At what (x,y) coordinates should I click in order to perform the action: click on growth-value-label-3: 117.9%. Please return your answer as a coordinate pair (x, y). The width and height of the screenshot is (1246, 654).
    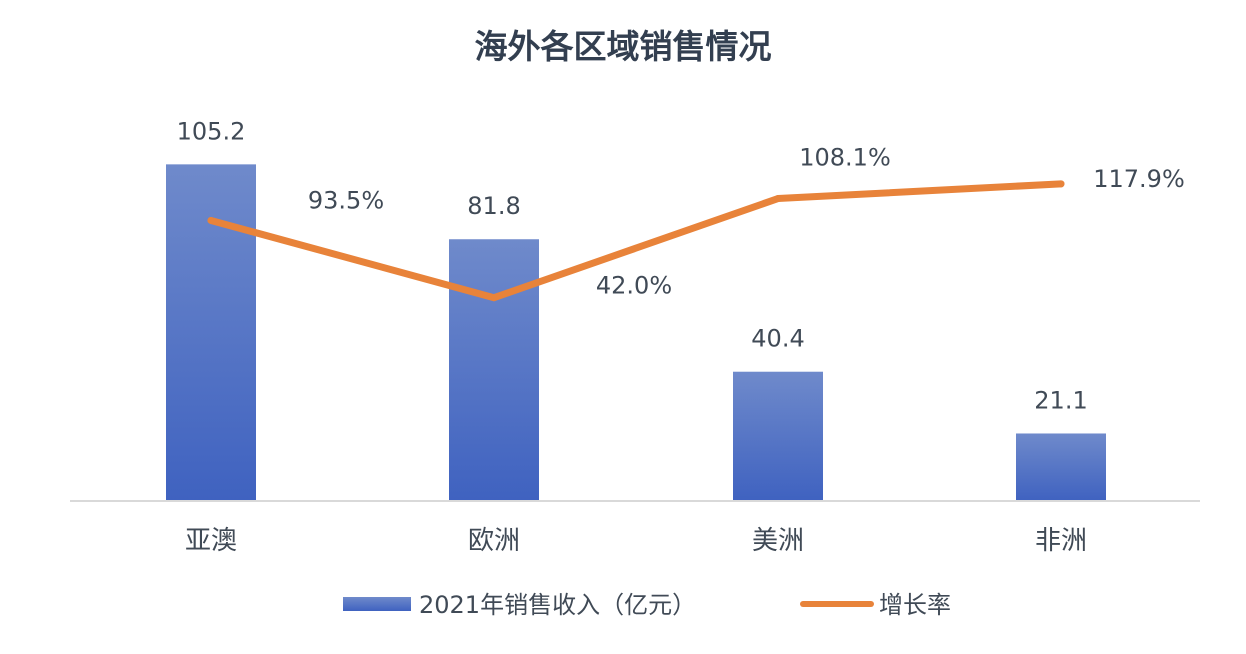
    Looking at the image, I should click on (1139, 179).